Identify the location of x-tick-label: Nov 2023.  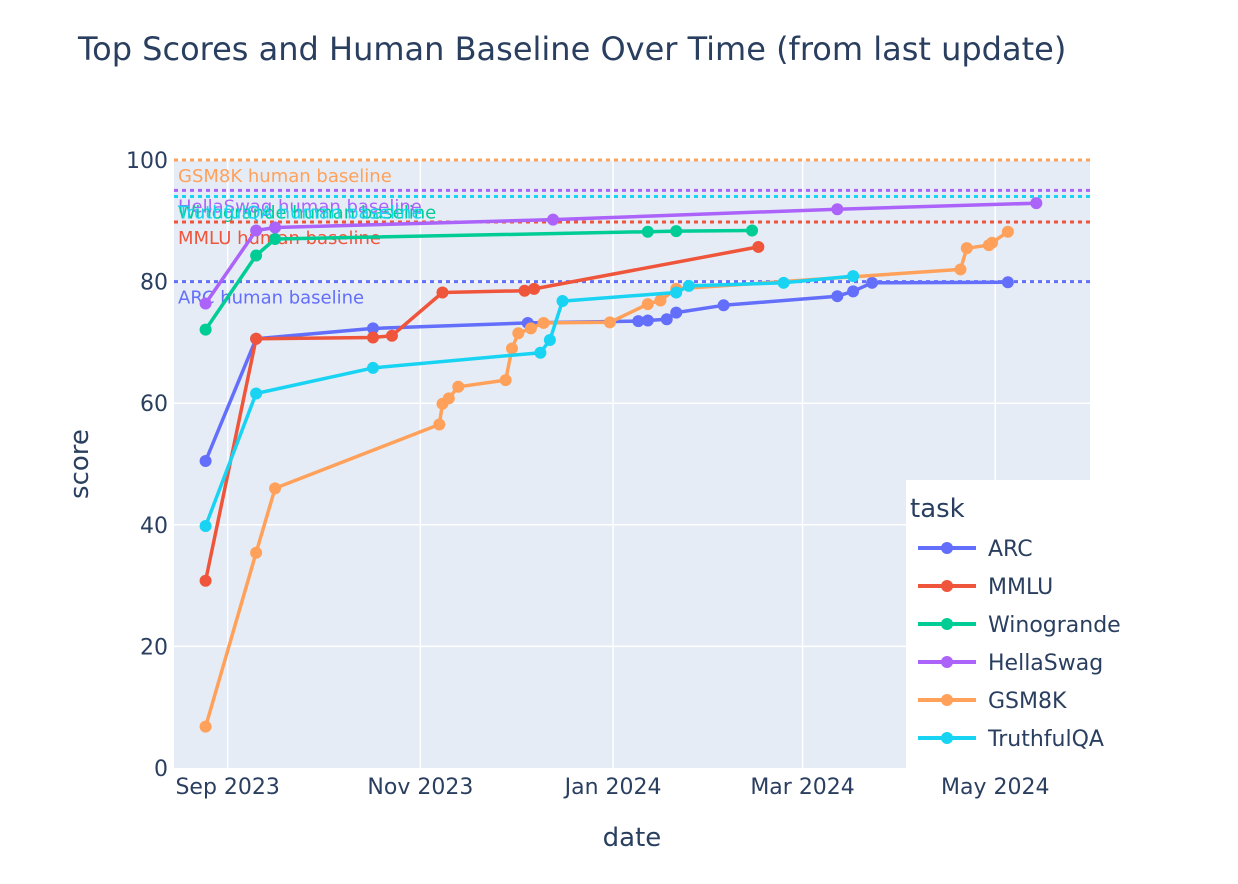
(420, 787).